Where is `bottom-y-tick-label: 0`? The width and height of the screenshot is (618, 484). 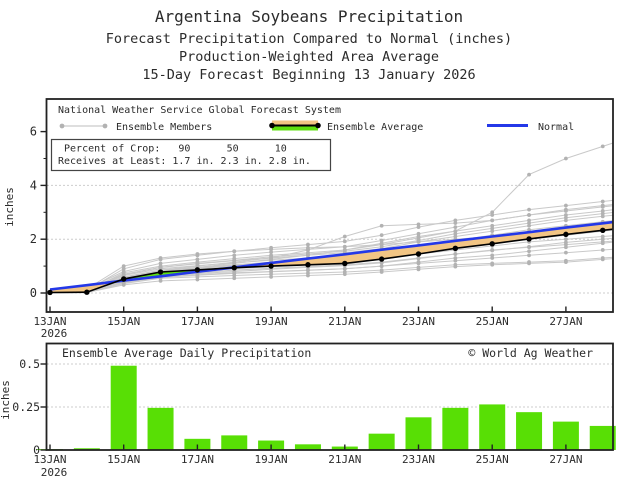
bottom-y-tick-label: 0 is located at coordinates (36, 450).